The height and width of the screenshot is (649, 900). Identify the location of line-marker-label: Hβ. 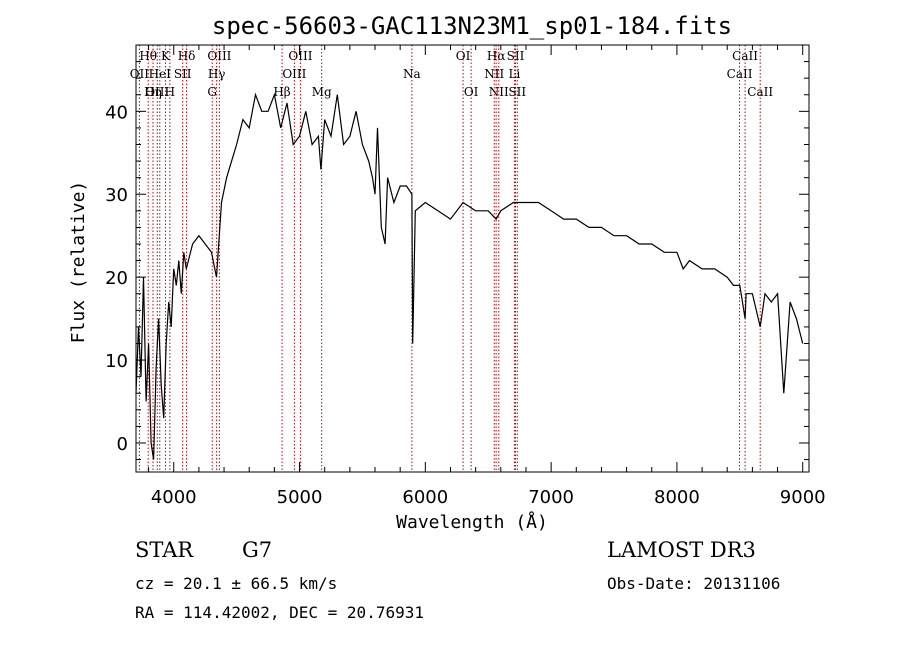
(281, 92).